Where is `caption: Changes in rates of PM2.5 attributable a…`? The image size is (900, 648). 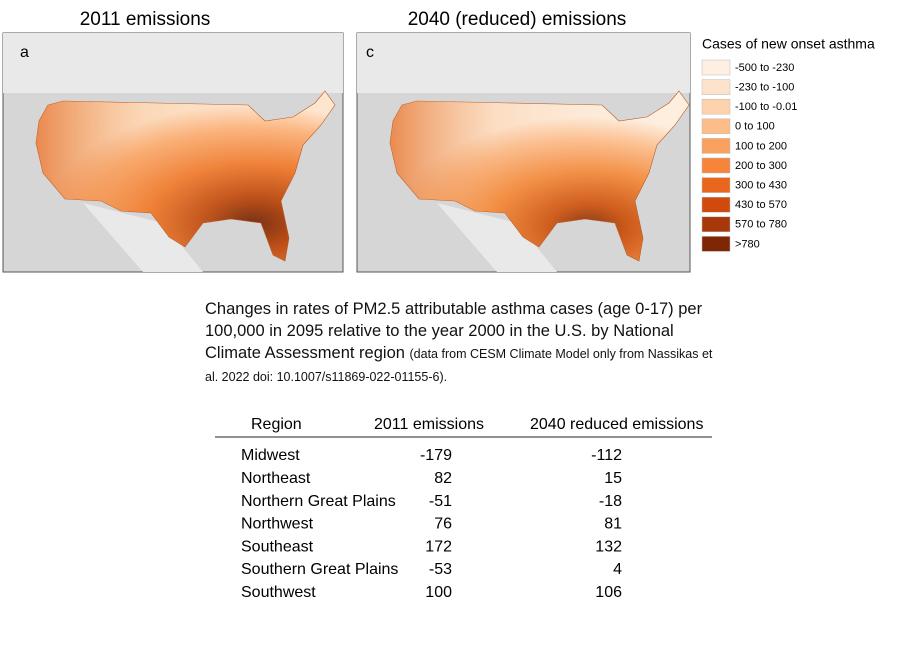 caption: Changes in rates of PM2.5 attributable a… is located at coordinates (465, 343).